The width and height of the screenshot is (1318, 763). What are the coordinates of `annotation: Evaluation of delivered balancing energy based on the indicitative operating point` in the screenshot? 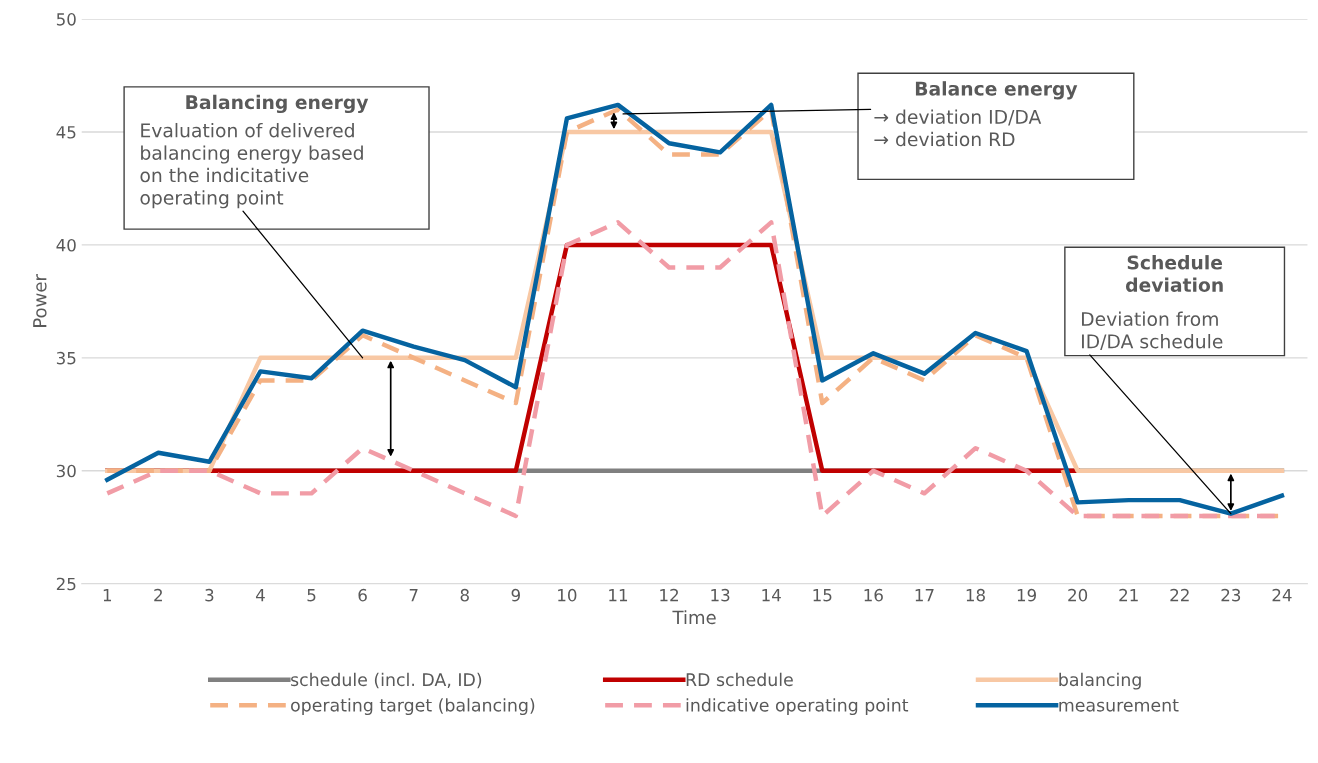 It's located at (251, 165).